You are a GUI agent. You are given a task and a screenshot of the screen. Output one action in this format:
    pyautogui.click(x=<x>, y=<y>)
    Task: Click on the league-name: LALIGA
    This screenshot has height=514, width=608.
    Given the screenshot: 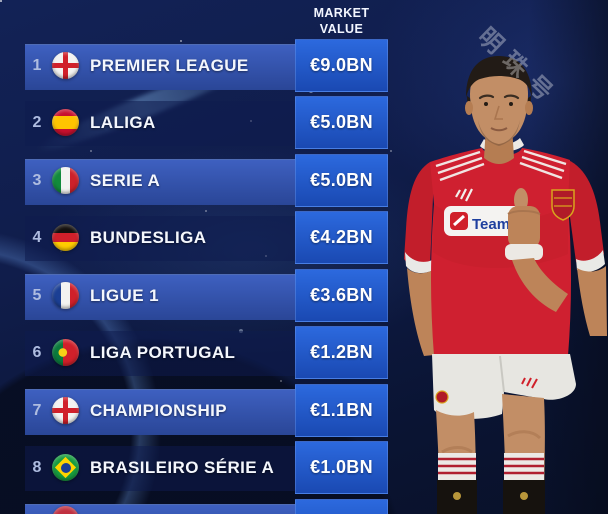 What is the action you would take?
    pyautogui.click(x=123, y=122)
    